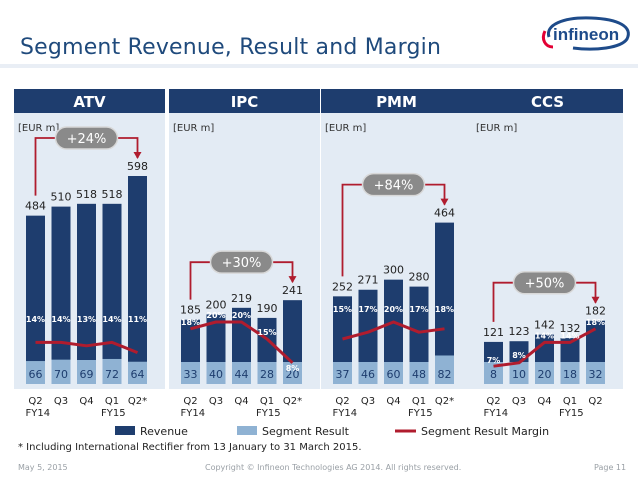  Describe the element at coordinates (190, 310) in the screenshot. I see `revenue-value: 185` at that location.